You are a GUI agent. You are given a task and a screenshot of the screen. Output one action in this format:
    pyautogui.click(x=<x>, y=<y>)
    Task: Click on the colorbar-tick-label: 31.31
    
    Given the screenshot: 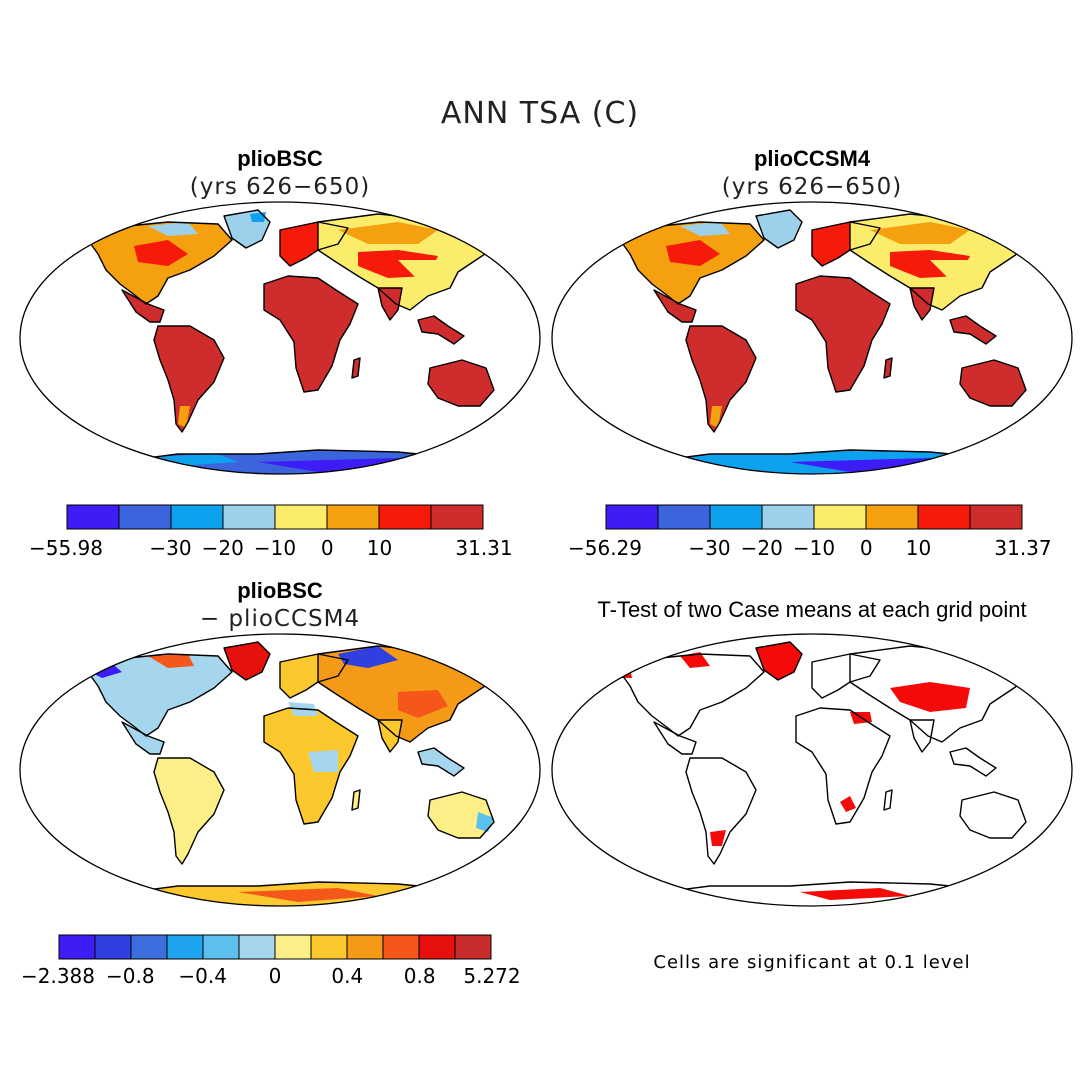 What is the action you would take?
    pyautogui.click(x=484, y=548)
    